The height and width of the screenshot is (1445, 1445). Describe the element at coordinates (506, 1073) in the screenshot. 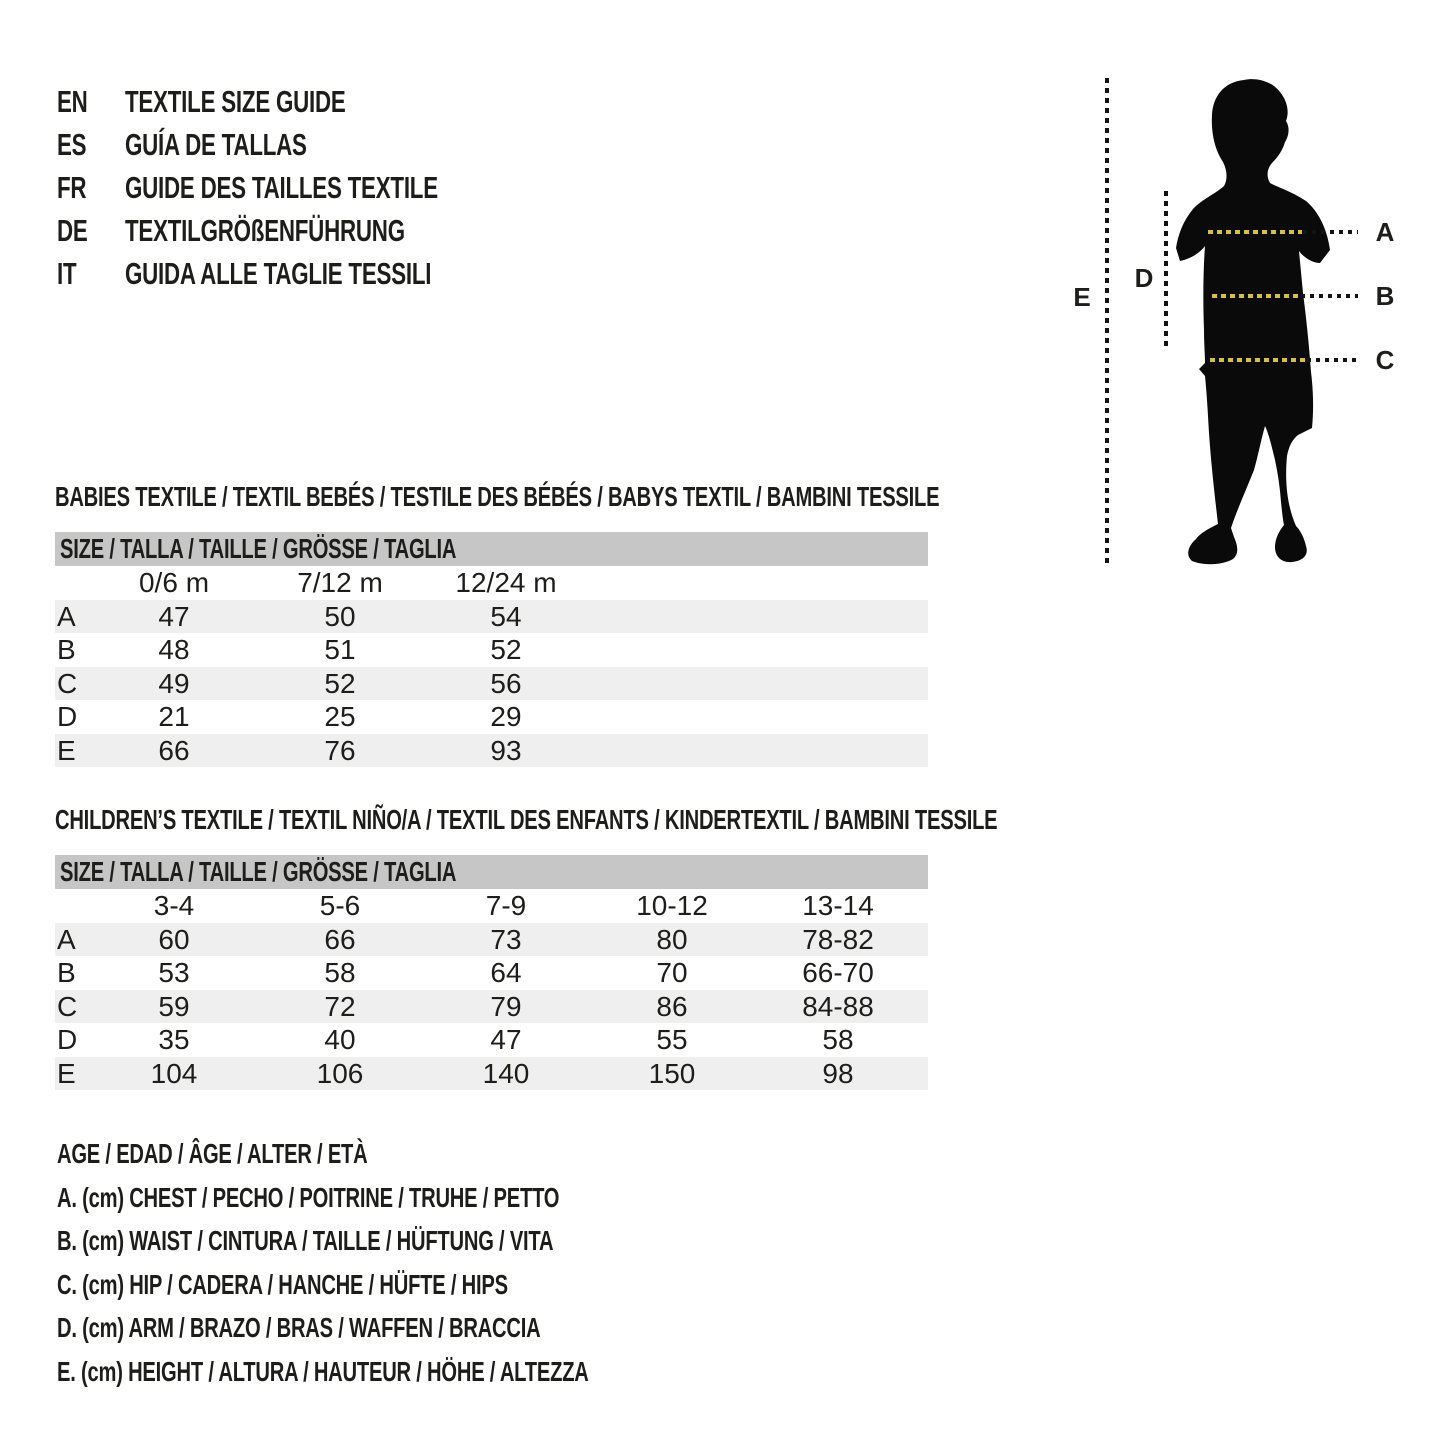

I see `table-cell: 140` at that location.